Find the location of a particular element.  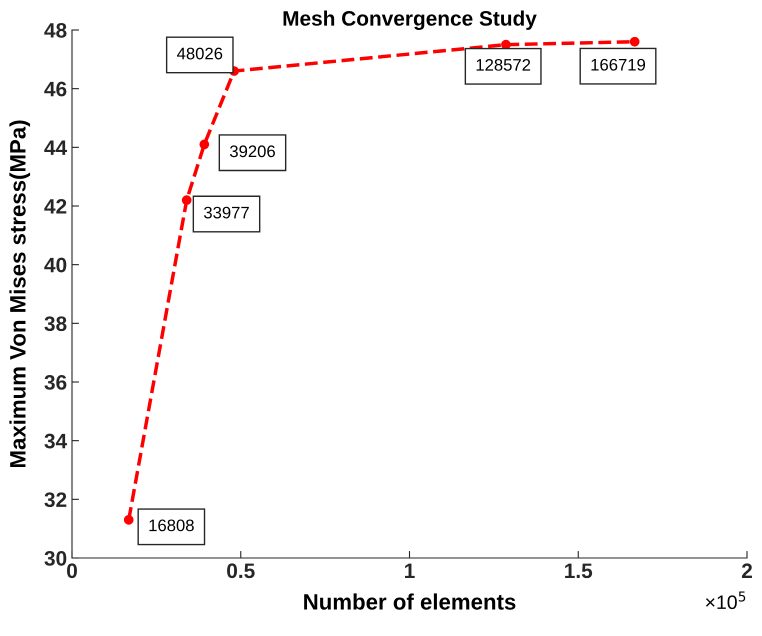

y-axis-title: Maximum Von Mises stress(MPa) is located at coordinates (19, 294).